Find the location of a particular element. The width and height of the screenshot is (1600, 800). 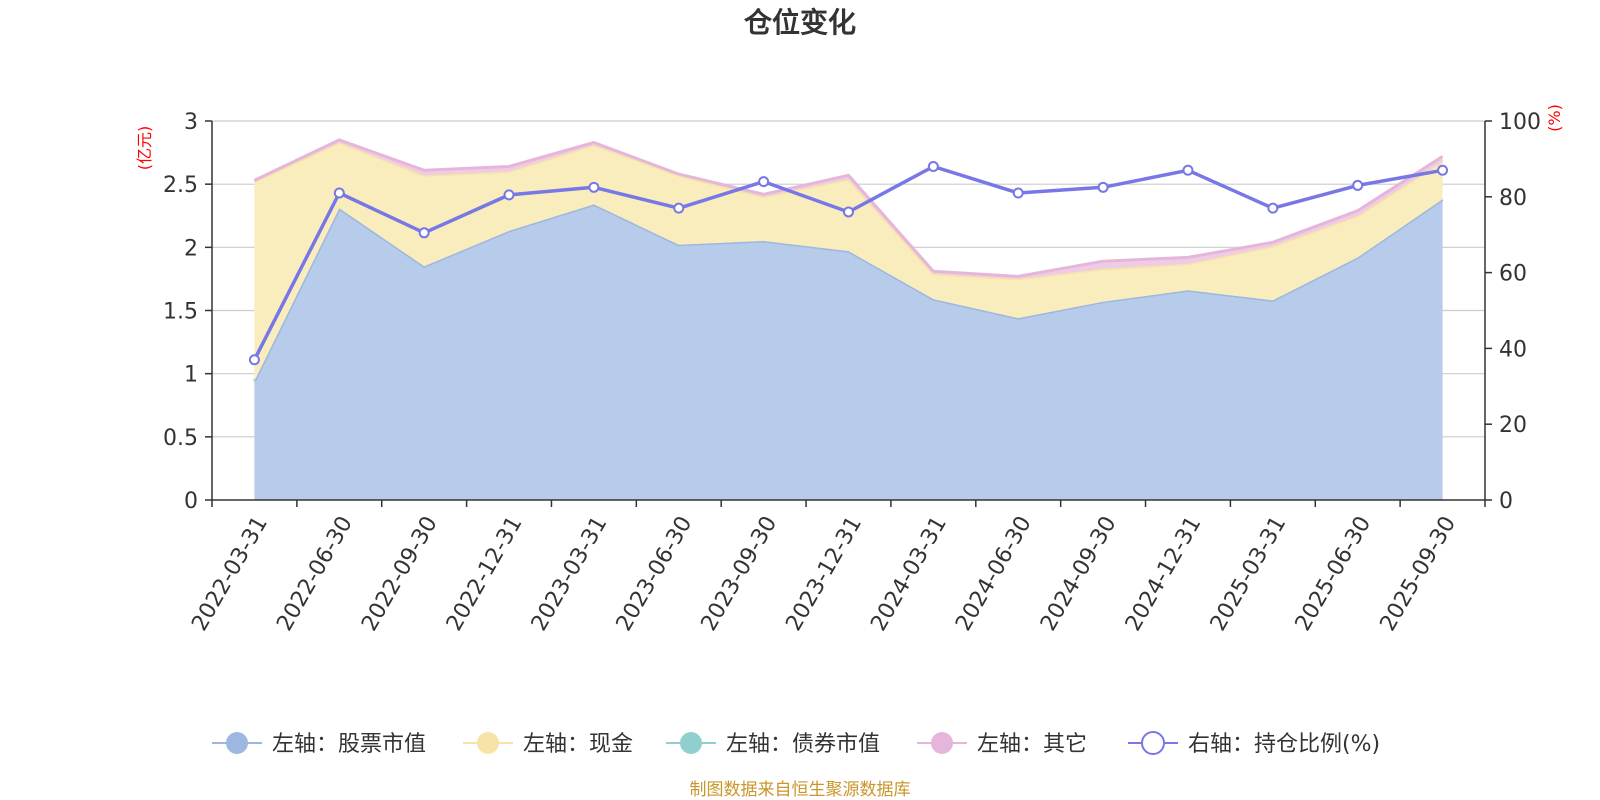

legend-item: 右轴：持仓比例(%) is located at coordinates (1254, 744).